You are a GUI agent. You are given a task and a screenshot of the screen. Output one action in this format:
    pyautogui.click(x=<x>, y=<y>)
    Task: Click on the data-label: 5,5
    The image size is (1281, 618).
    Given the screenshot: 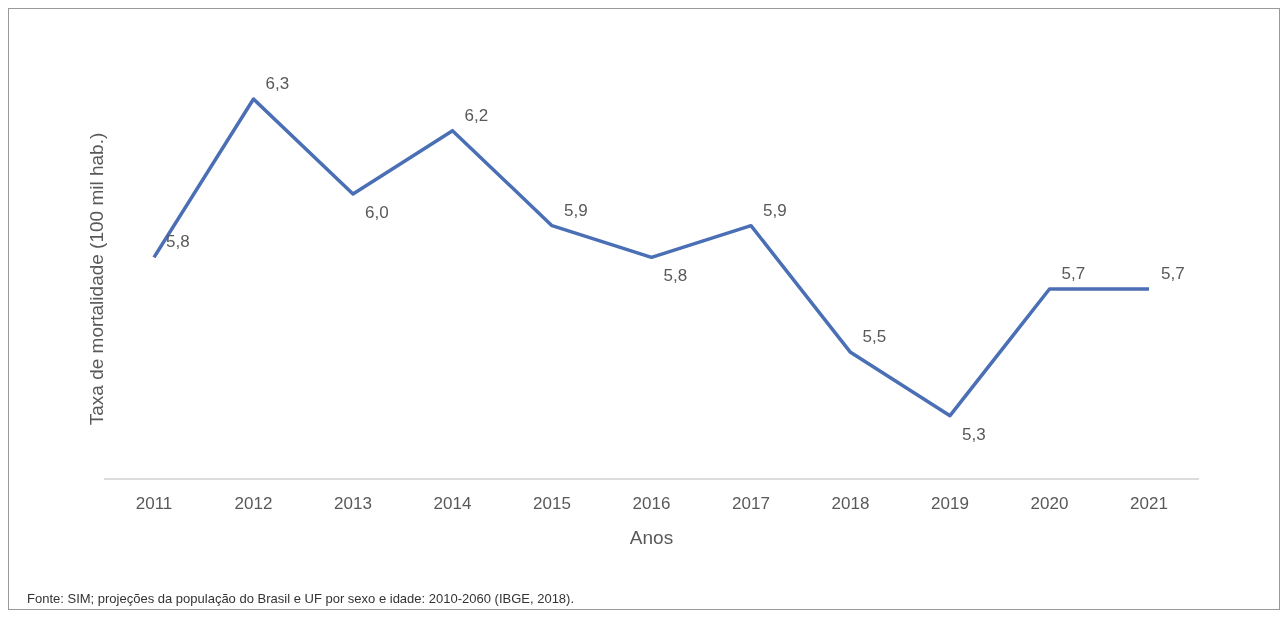 What is the action you would take?
    pyautogui.click(x=874, y=337)
    